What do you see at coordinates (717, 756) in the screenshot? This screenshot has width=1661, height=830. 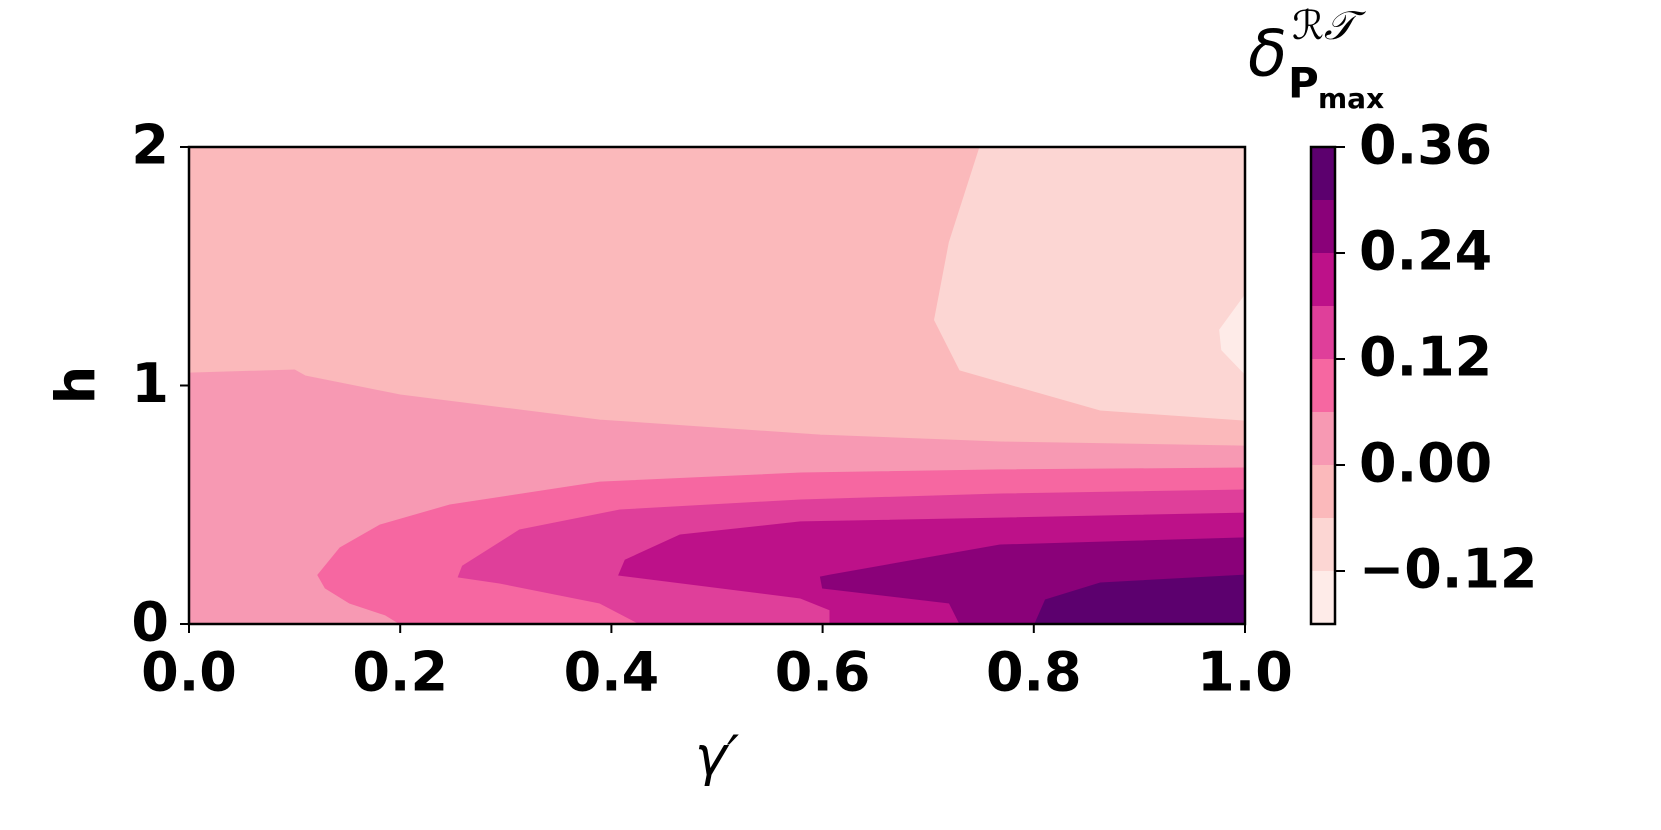 I see `x-axis-label: γ′` at bounding box center [717, 756].